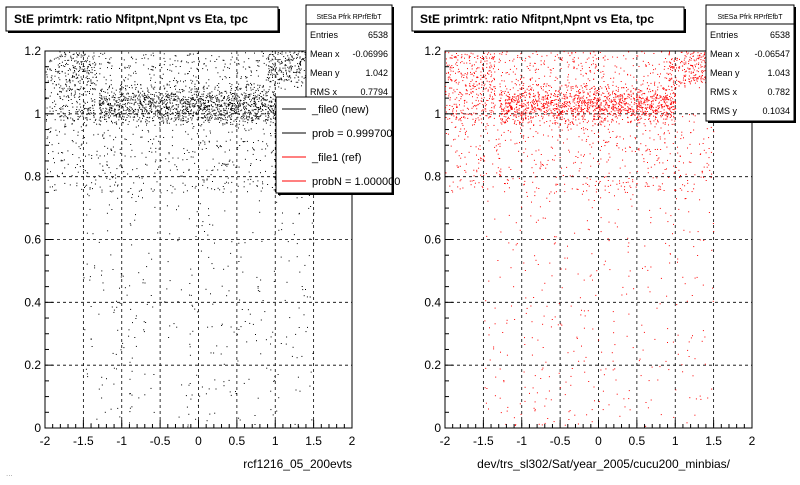 This screenshot has width=800, height=485. I want to click on x-tick-label: 1, so click(275, 441).